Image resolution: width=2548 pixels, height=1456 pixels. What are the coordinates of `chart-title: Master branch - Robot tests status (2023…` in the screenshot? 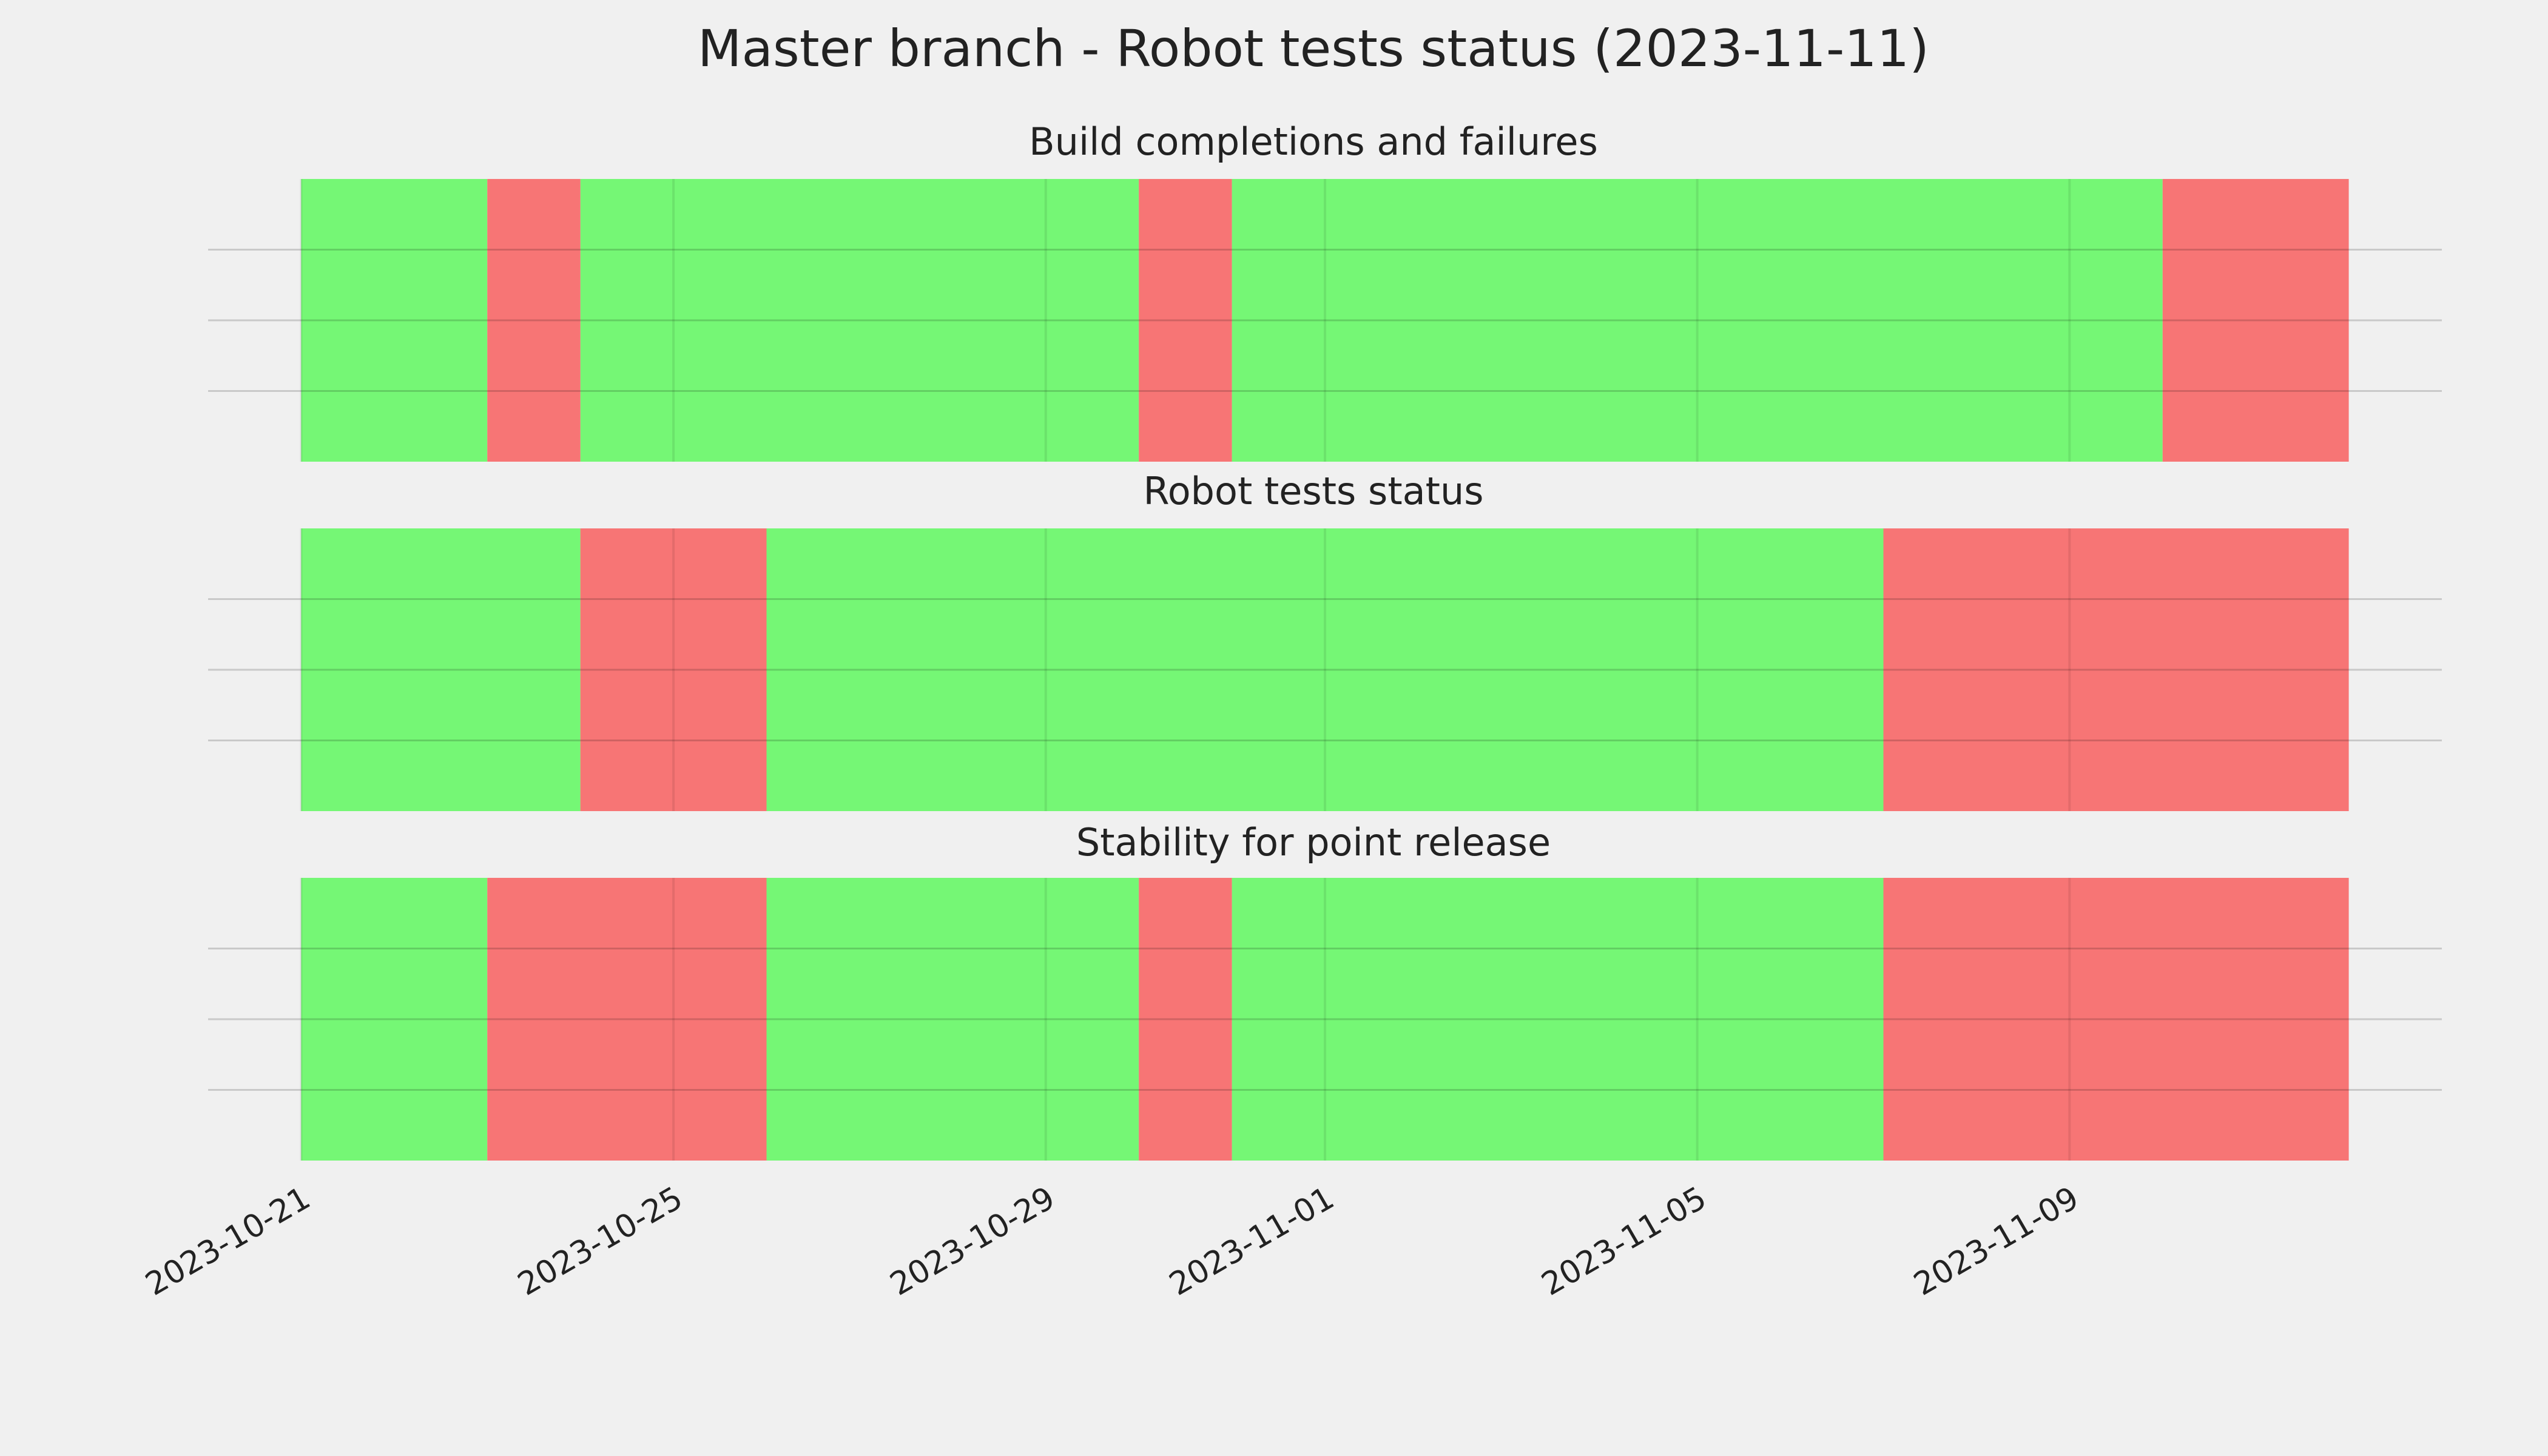 It's located at (1313, 48).